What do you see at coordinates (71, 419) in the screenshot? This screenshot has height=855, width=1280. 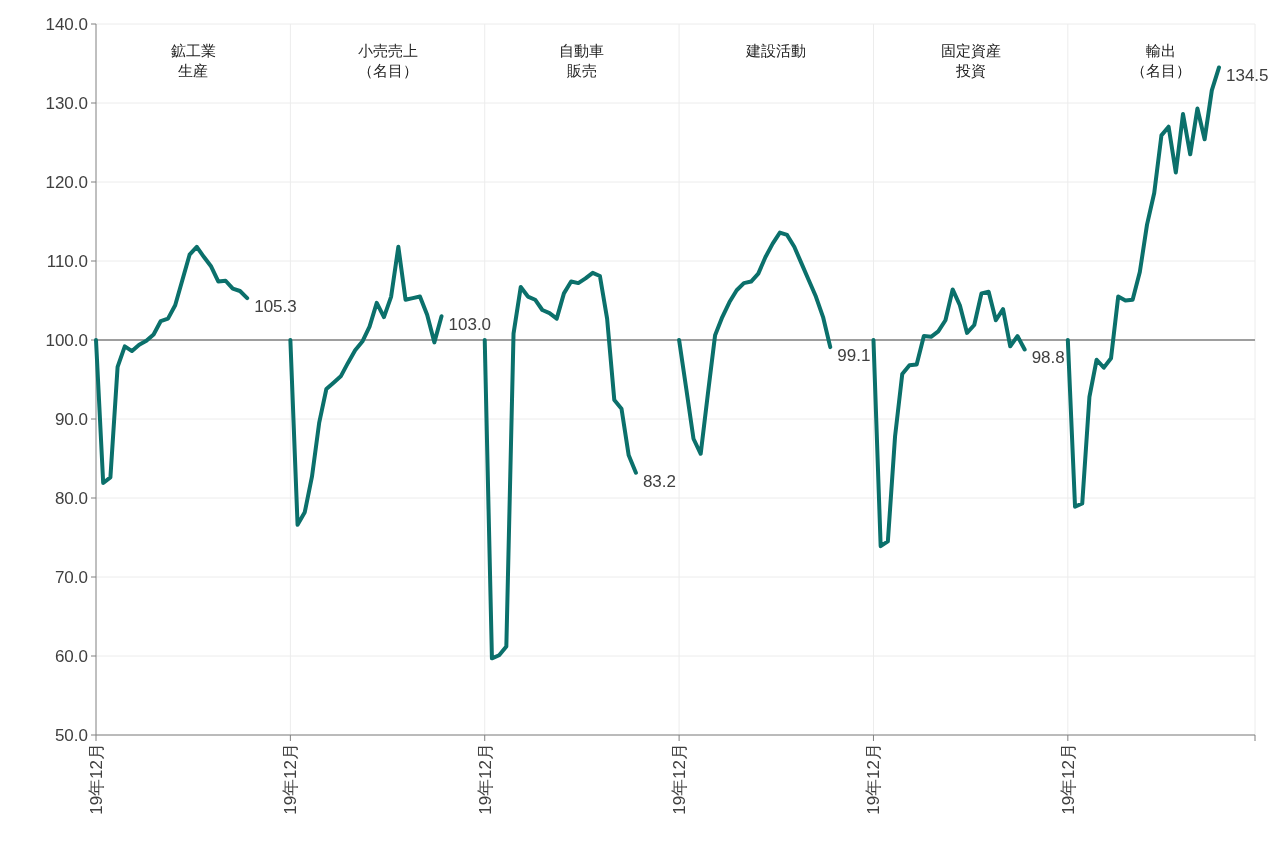 I see `y-tick-label: 90.0` at bounding box center [71, 419].